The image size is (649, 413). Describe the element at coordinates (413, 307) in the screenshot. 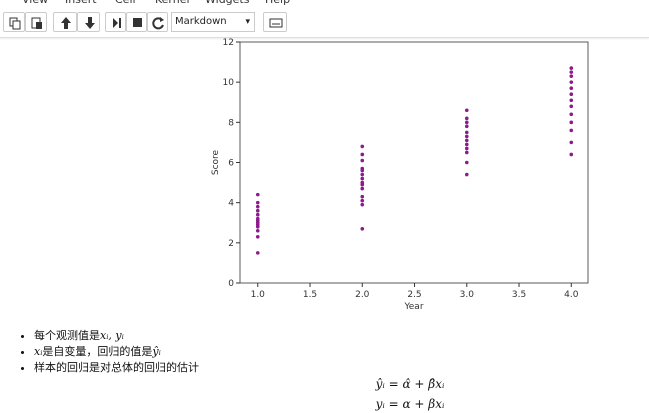

I see `x-axis-label: Year` at that location.